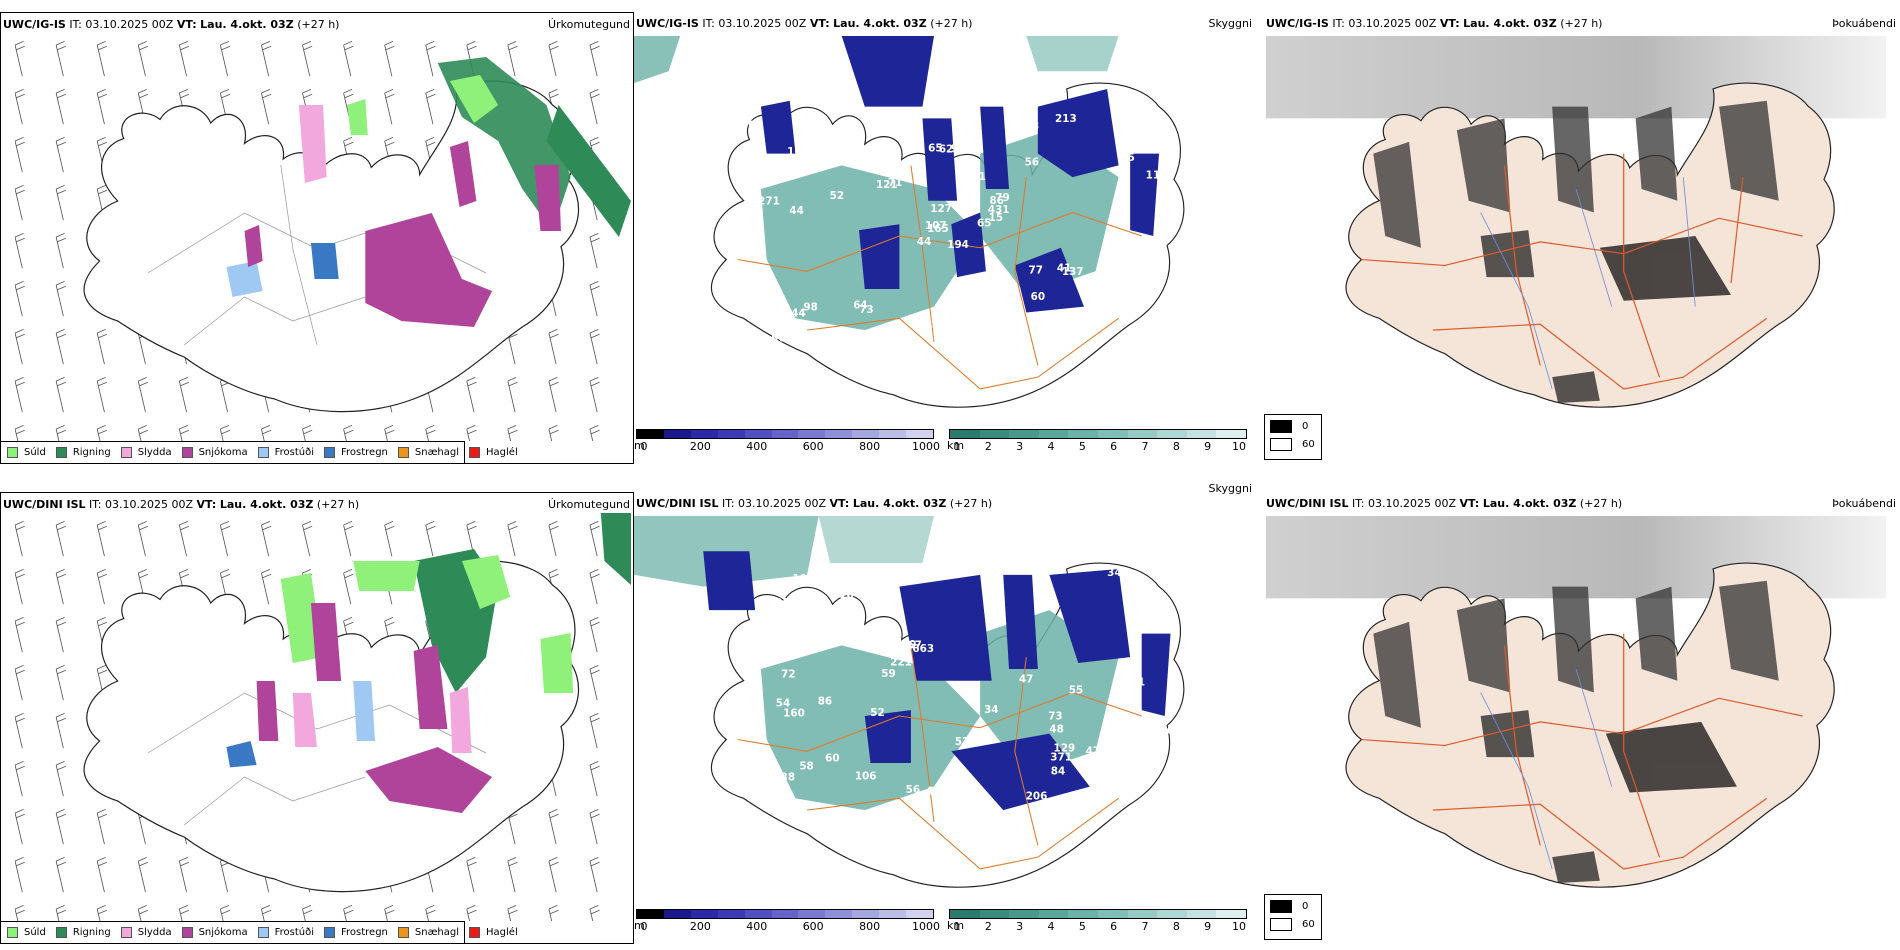 The width and height of the screenshot is (1900, 950). I want to click on cloud-base-value: 38, so click(788, 778).